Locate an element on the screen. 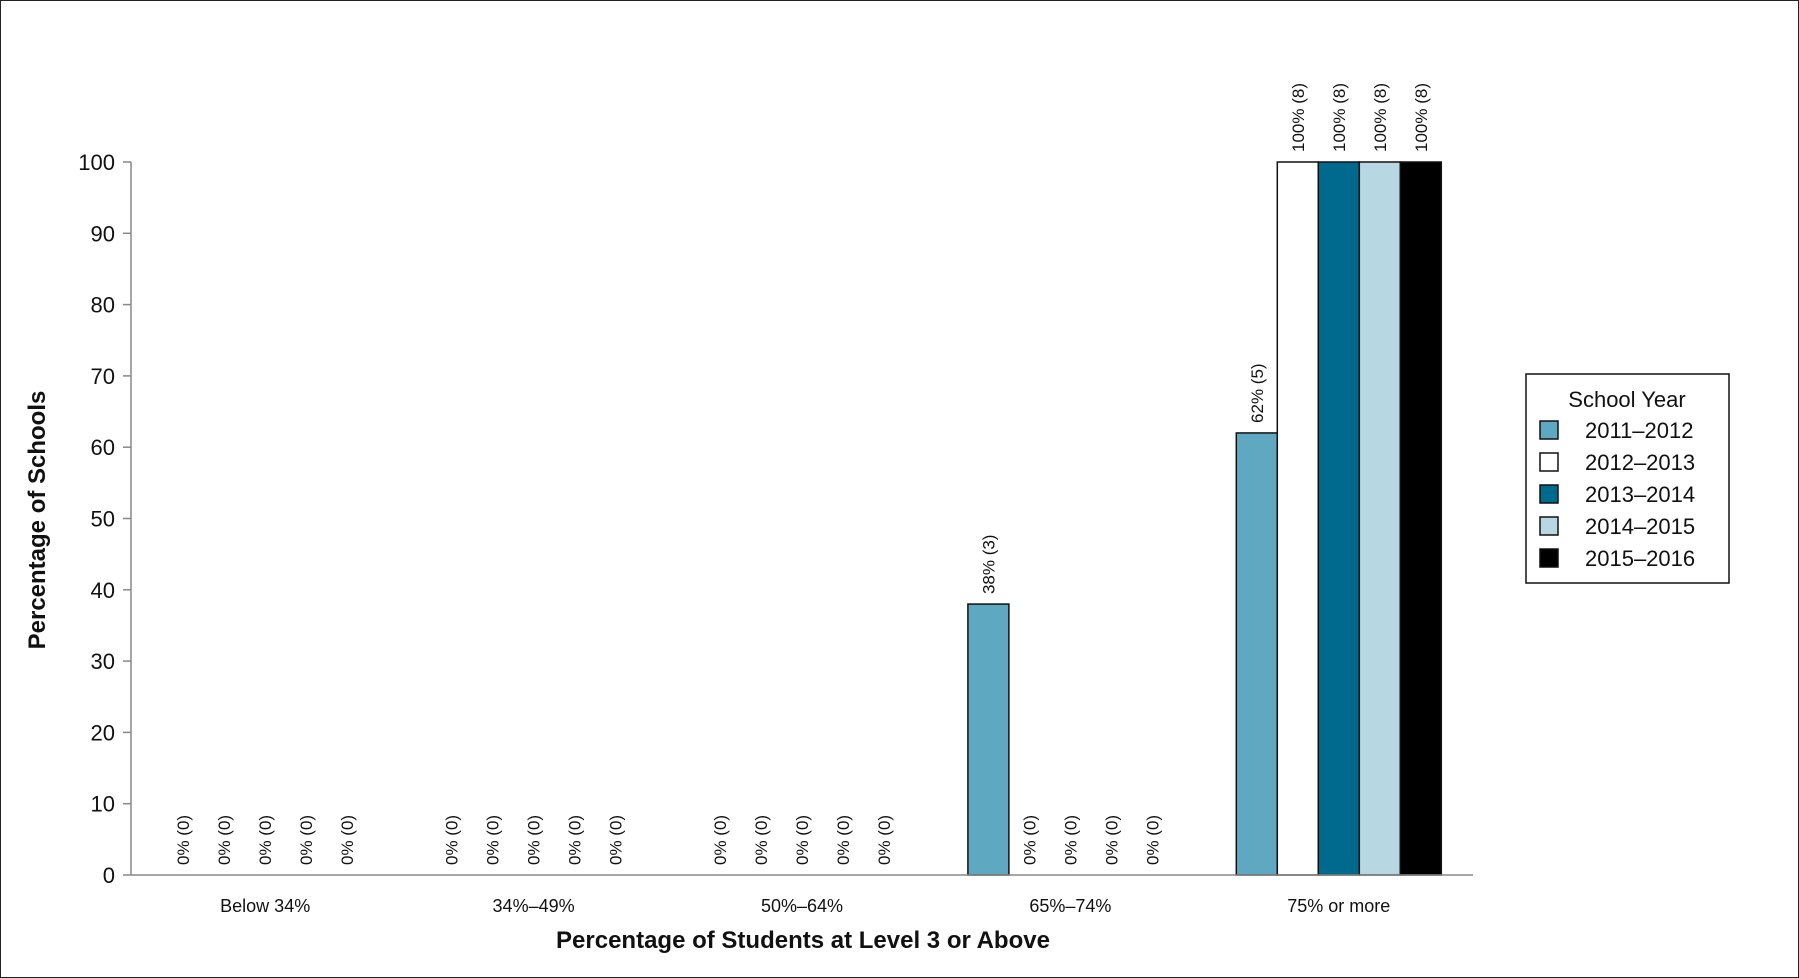 The image size is (1799, 978). data-label: 62% (5) is located at coordinates (1257, 393).